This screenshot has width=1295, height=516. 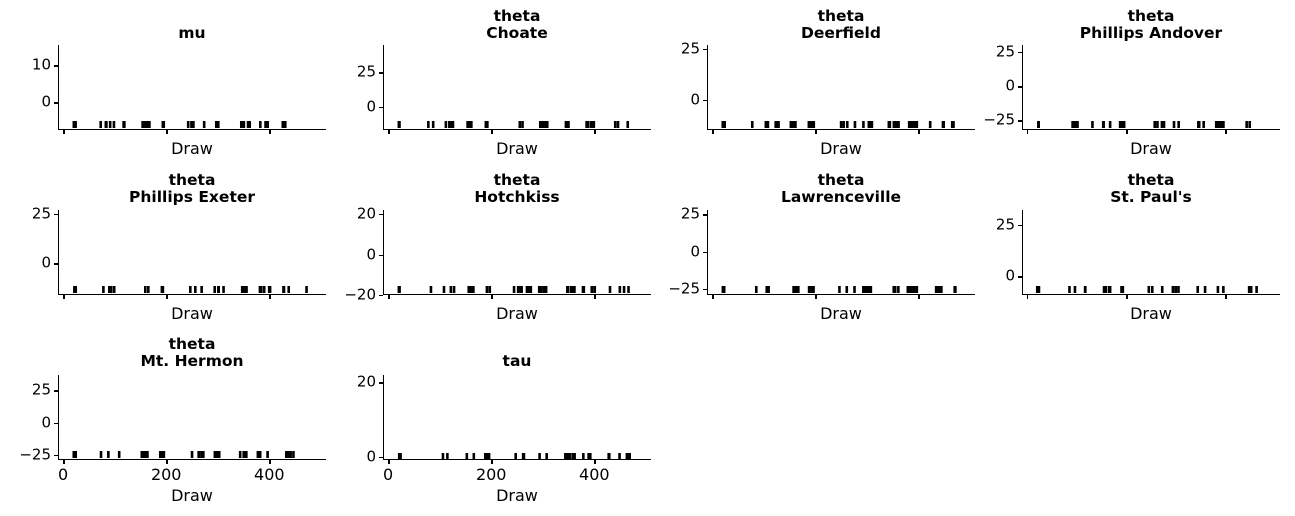 What do you see at coordinates (366, 381) in the screenshot?
I see `y-tick-label: 20` at bounding box center [366, 381].